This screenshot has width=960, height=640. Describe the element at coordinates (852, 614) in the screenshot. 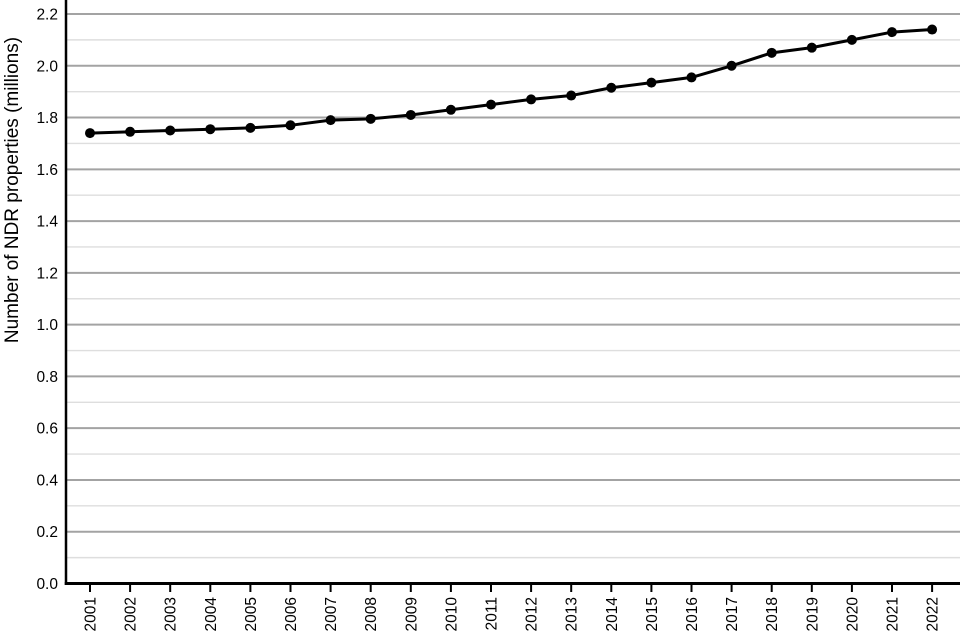

I see `x-tick-label: 2020` at that location.